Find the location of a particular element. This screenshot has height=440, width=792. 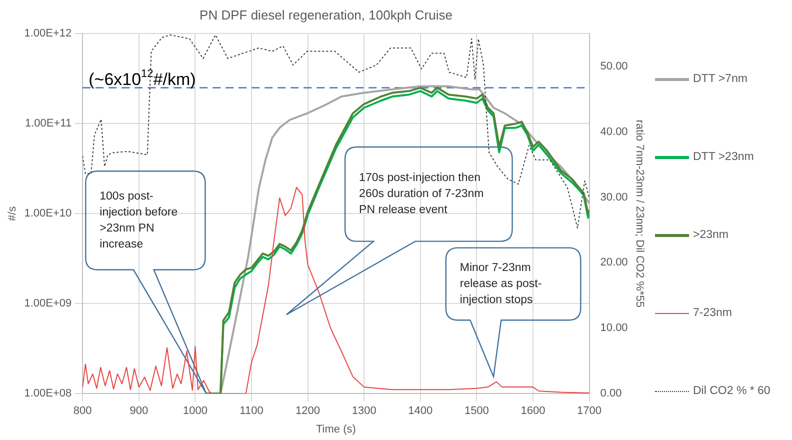

annotation: Minor 7-23nm release as post-injection stops is located at coordinates (501, 284).